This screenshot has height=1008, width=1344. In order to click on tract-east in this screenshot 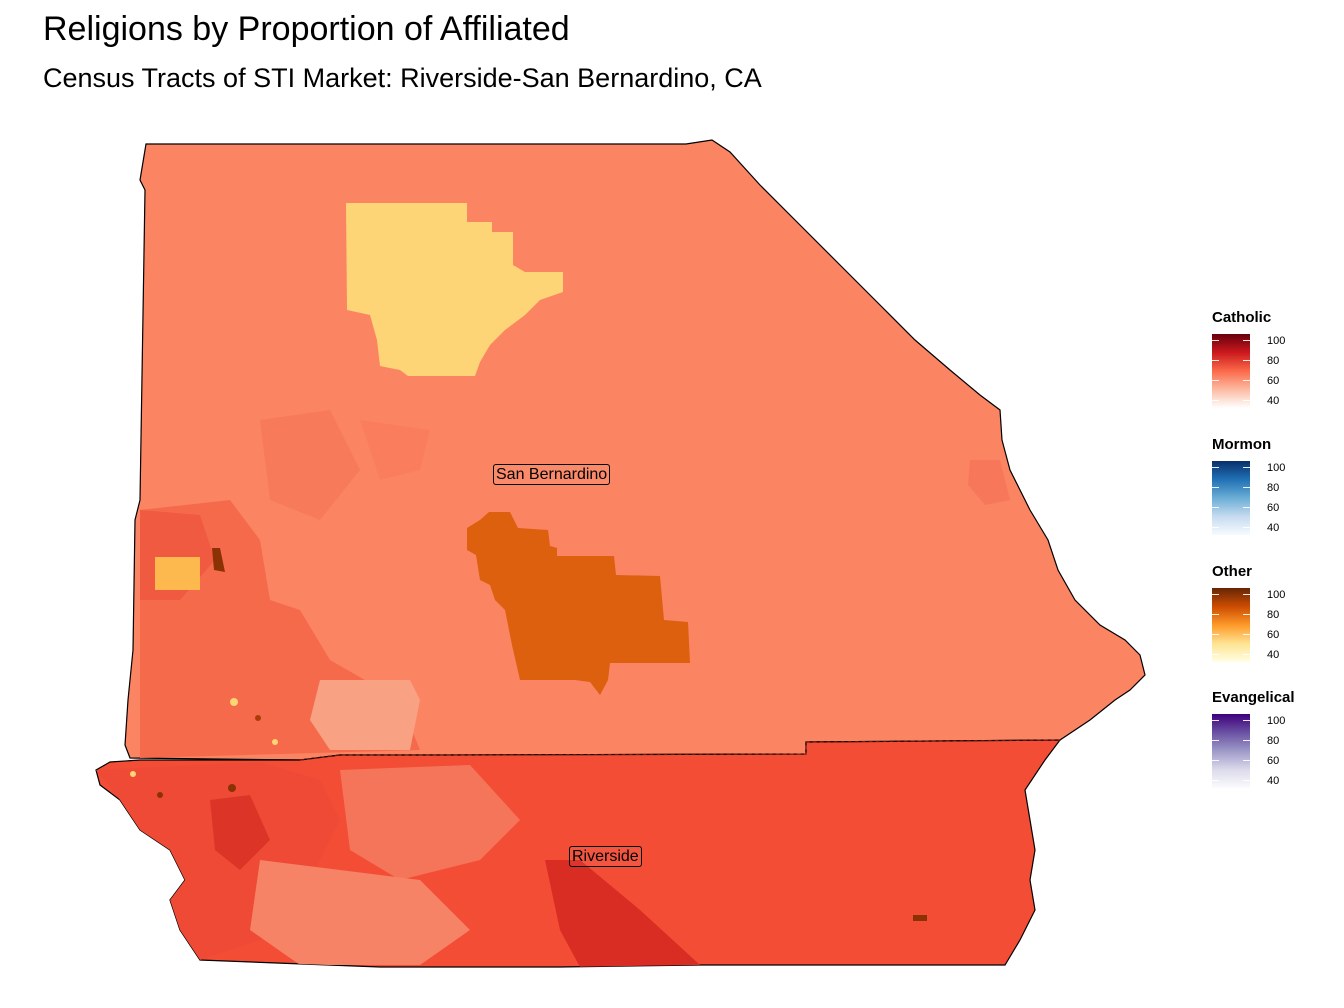, I will do `click(989, 482)`.